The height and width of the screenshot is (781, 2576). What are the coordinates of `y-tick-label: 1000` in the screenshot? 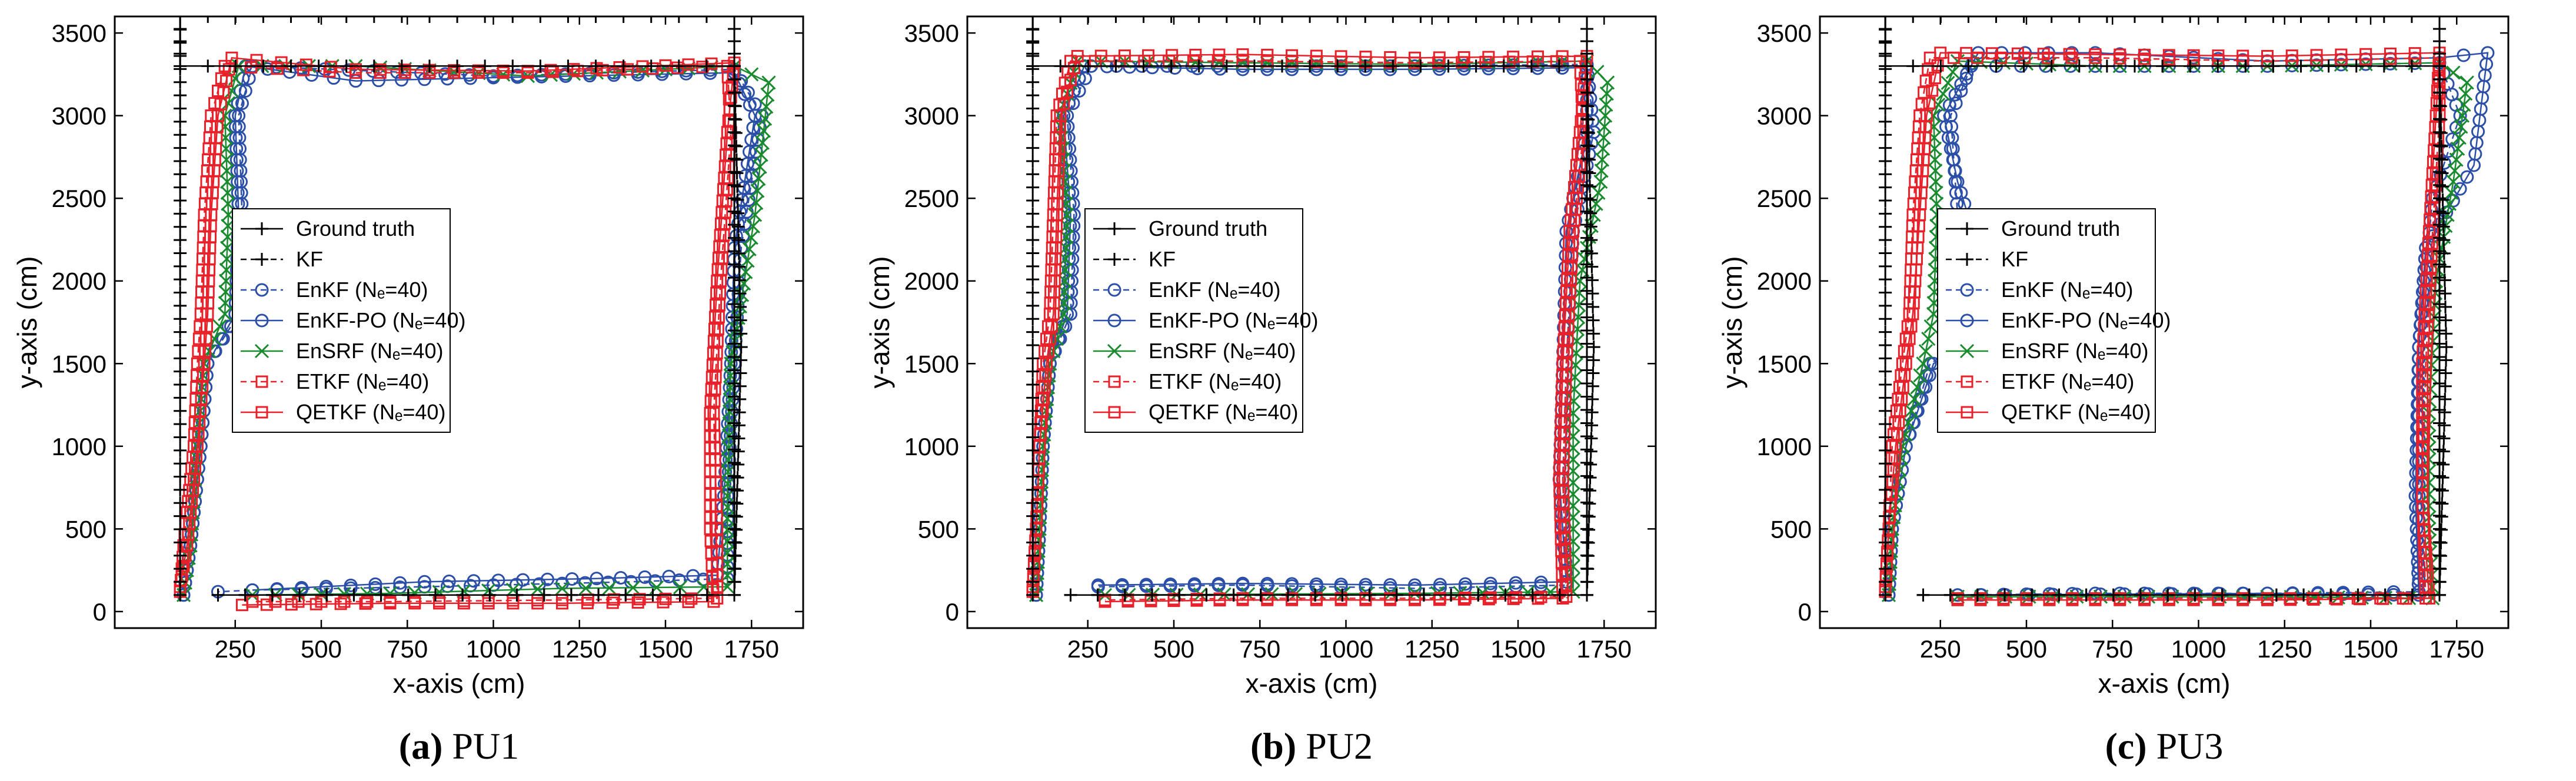 It's located at (1784, 446).